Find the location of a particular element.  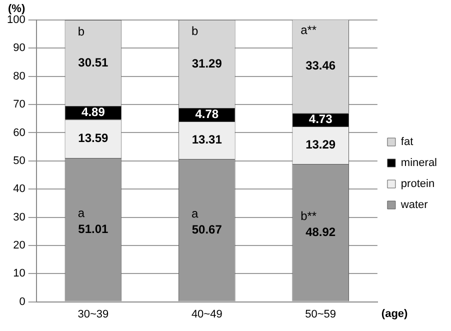

data-label: 4.89 is located at coordinates (94, 112).